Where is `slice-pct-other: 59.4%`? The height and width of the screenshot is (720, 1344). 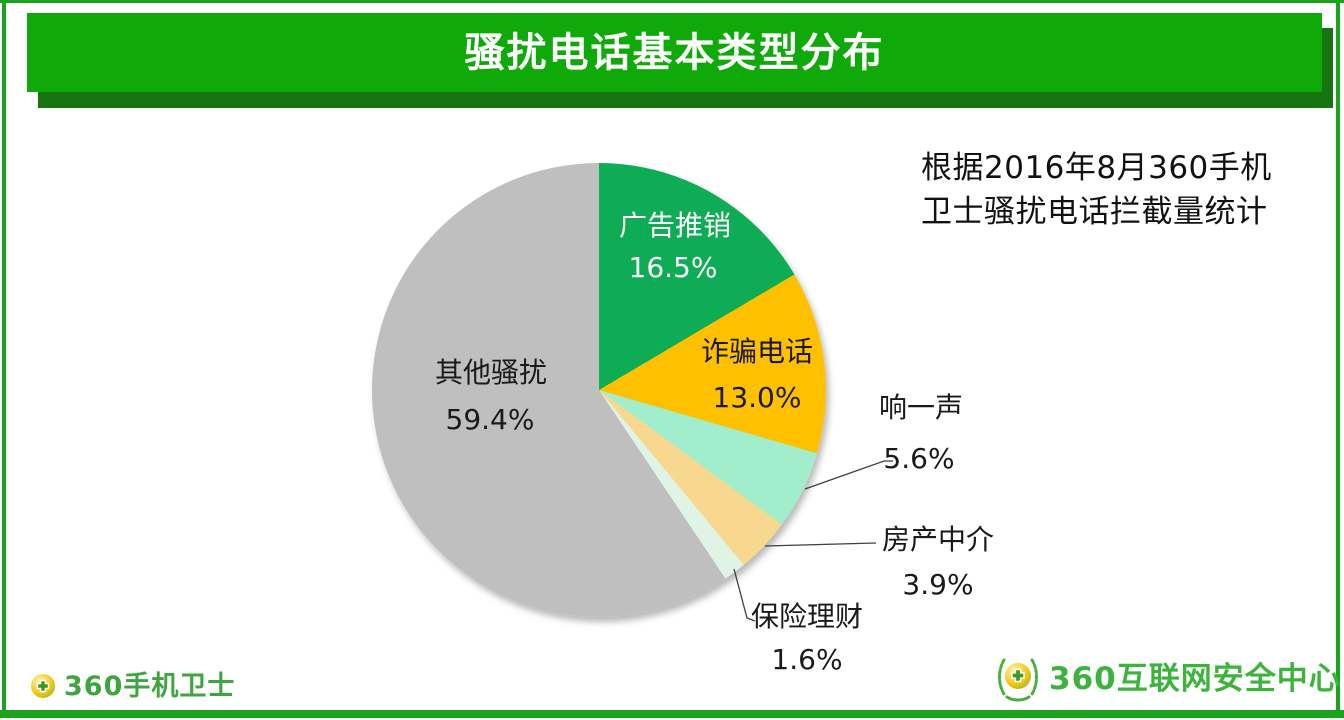 slice-pct-other: 59.4% is located at coordinates (490, 419).